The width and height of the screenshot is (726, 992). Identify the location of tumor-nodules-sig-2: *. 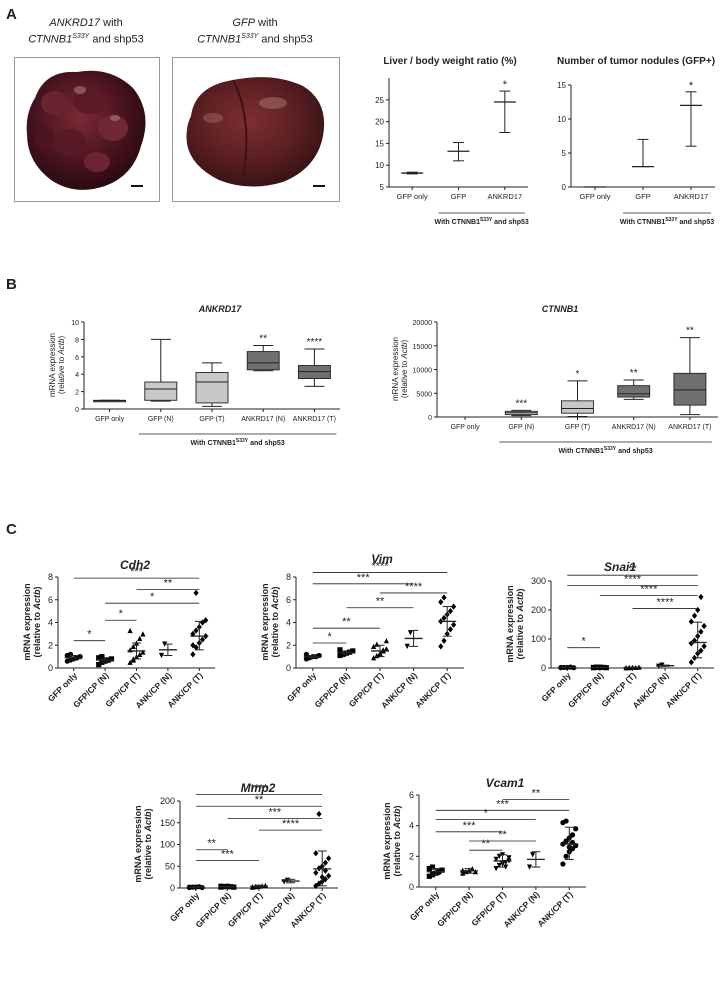
(691, 86).